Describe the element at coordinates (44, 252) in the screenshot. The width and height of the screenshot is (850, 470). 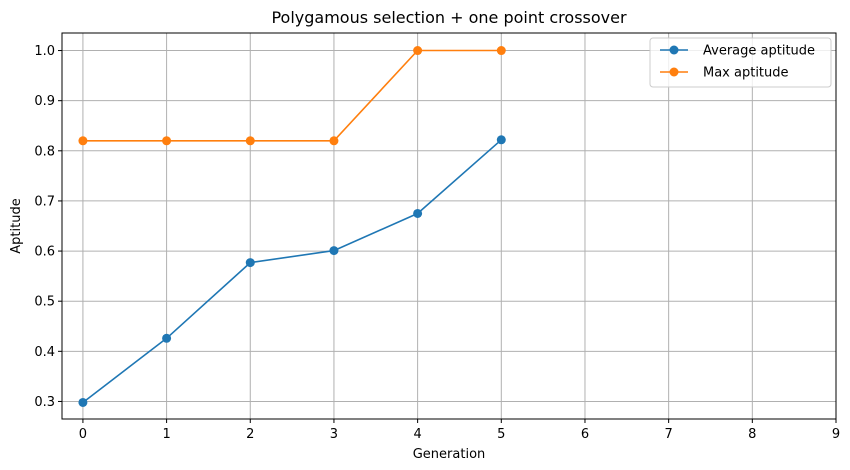
I see `y-tick-label: 0.6` at that location.